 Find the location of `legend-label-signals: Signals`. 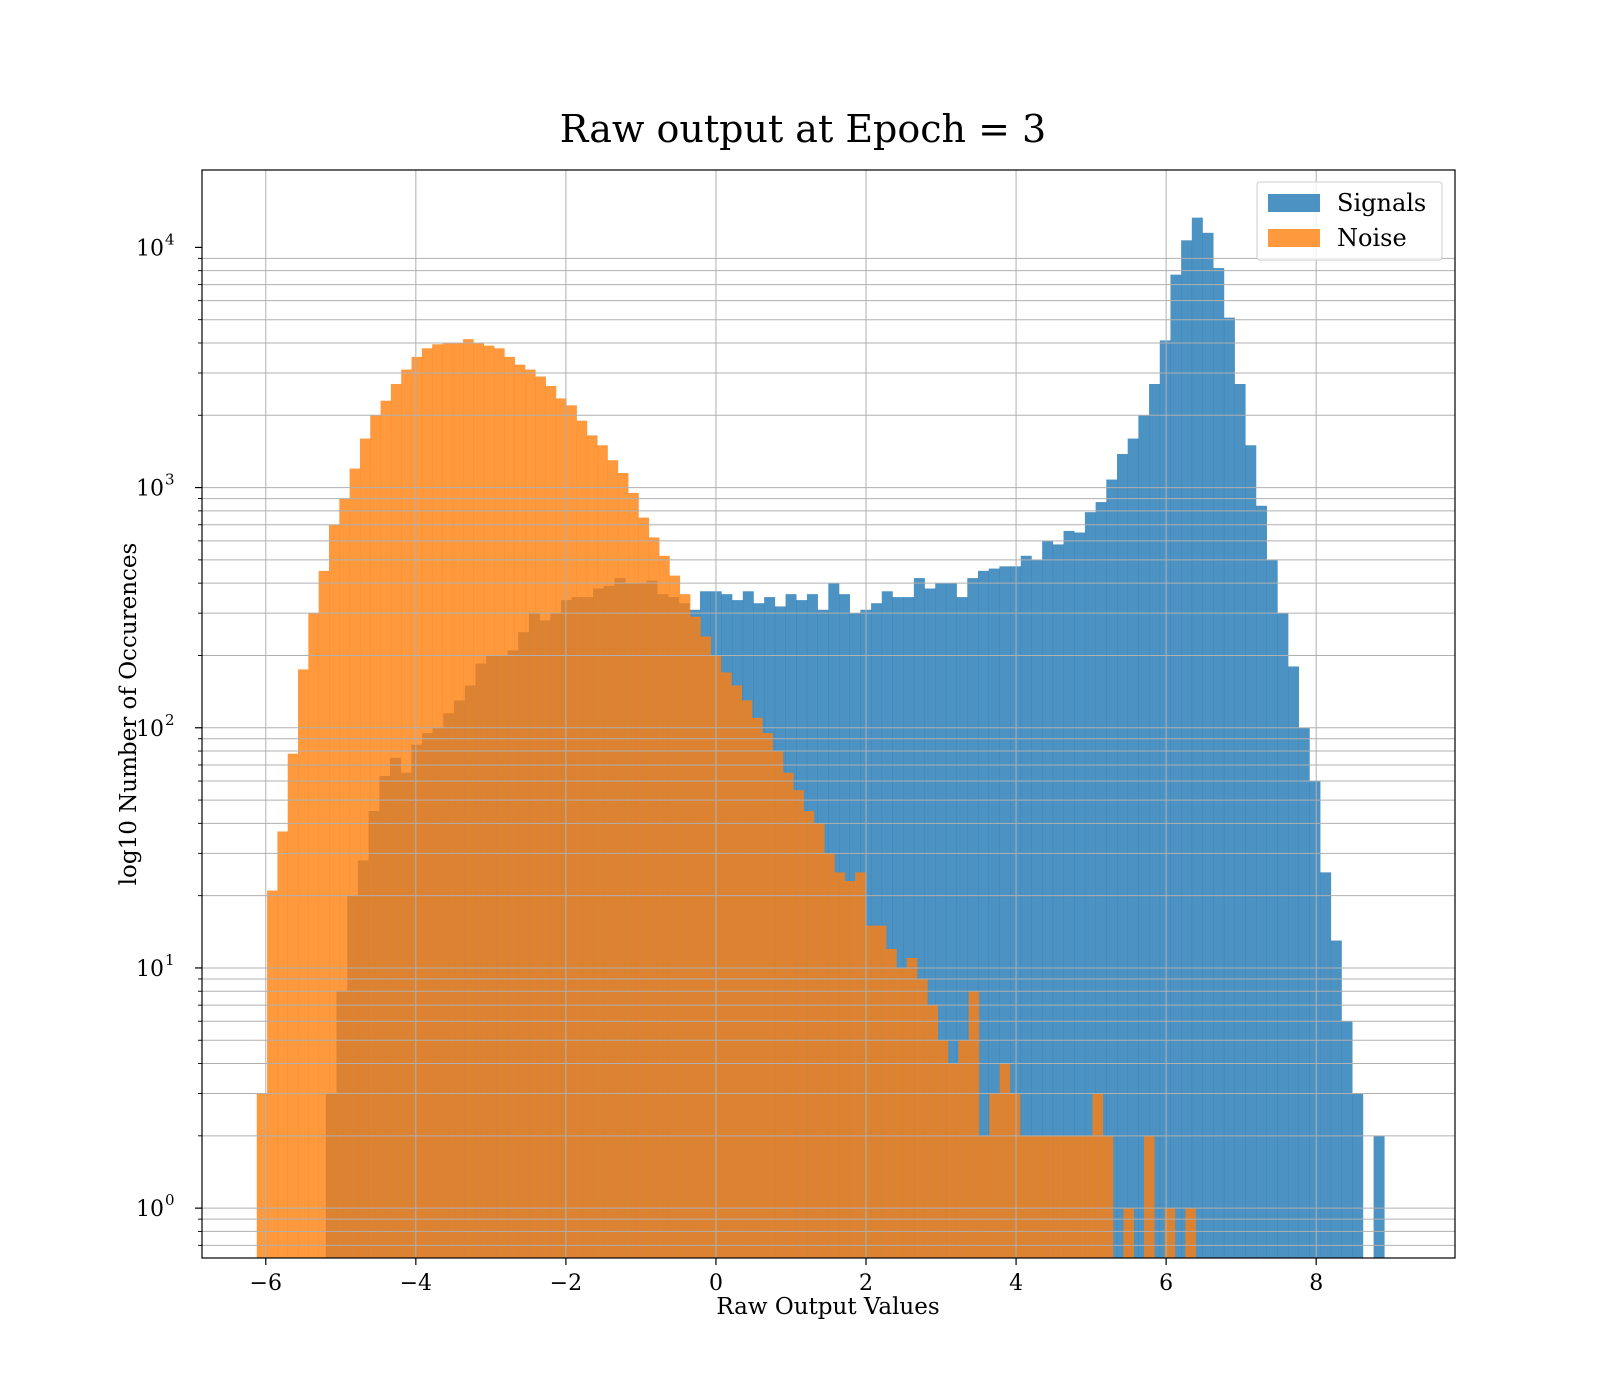

legend-label-signals: Signals is located at coordinates (1381, 203).